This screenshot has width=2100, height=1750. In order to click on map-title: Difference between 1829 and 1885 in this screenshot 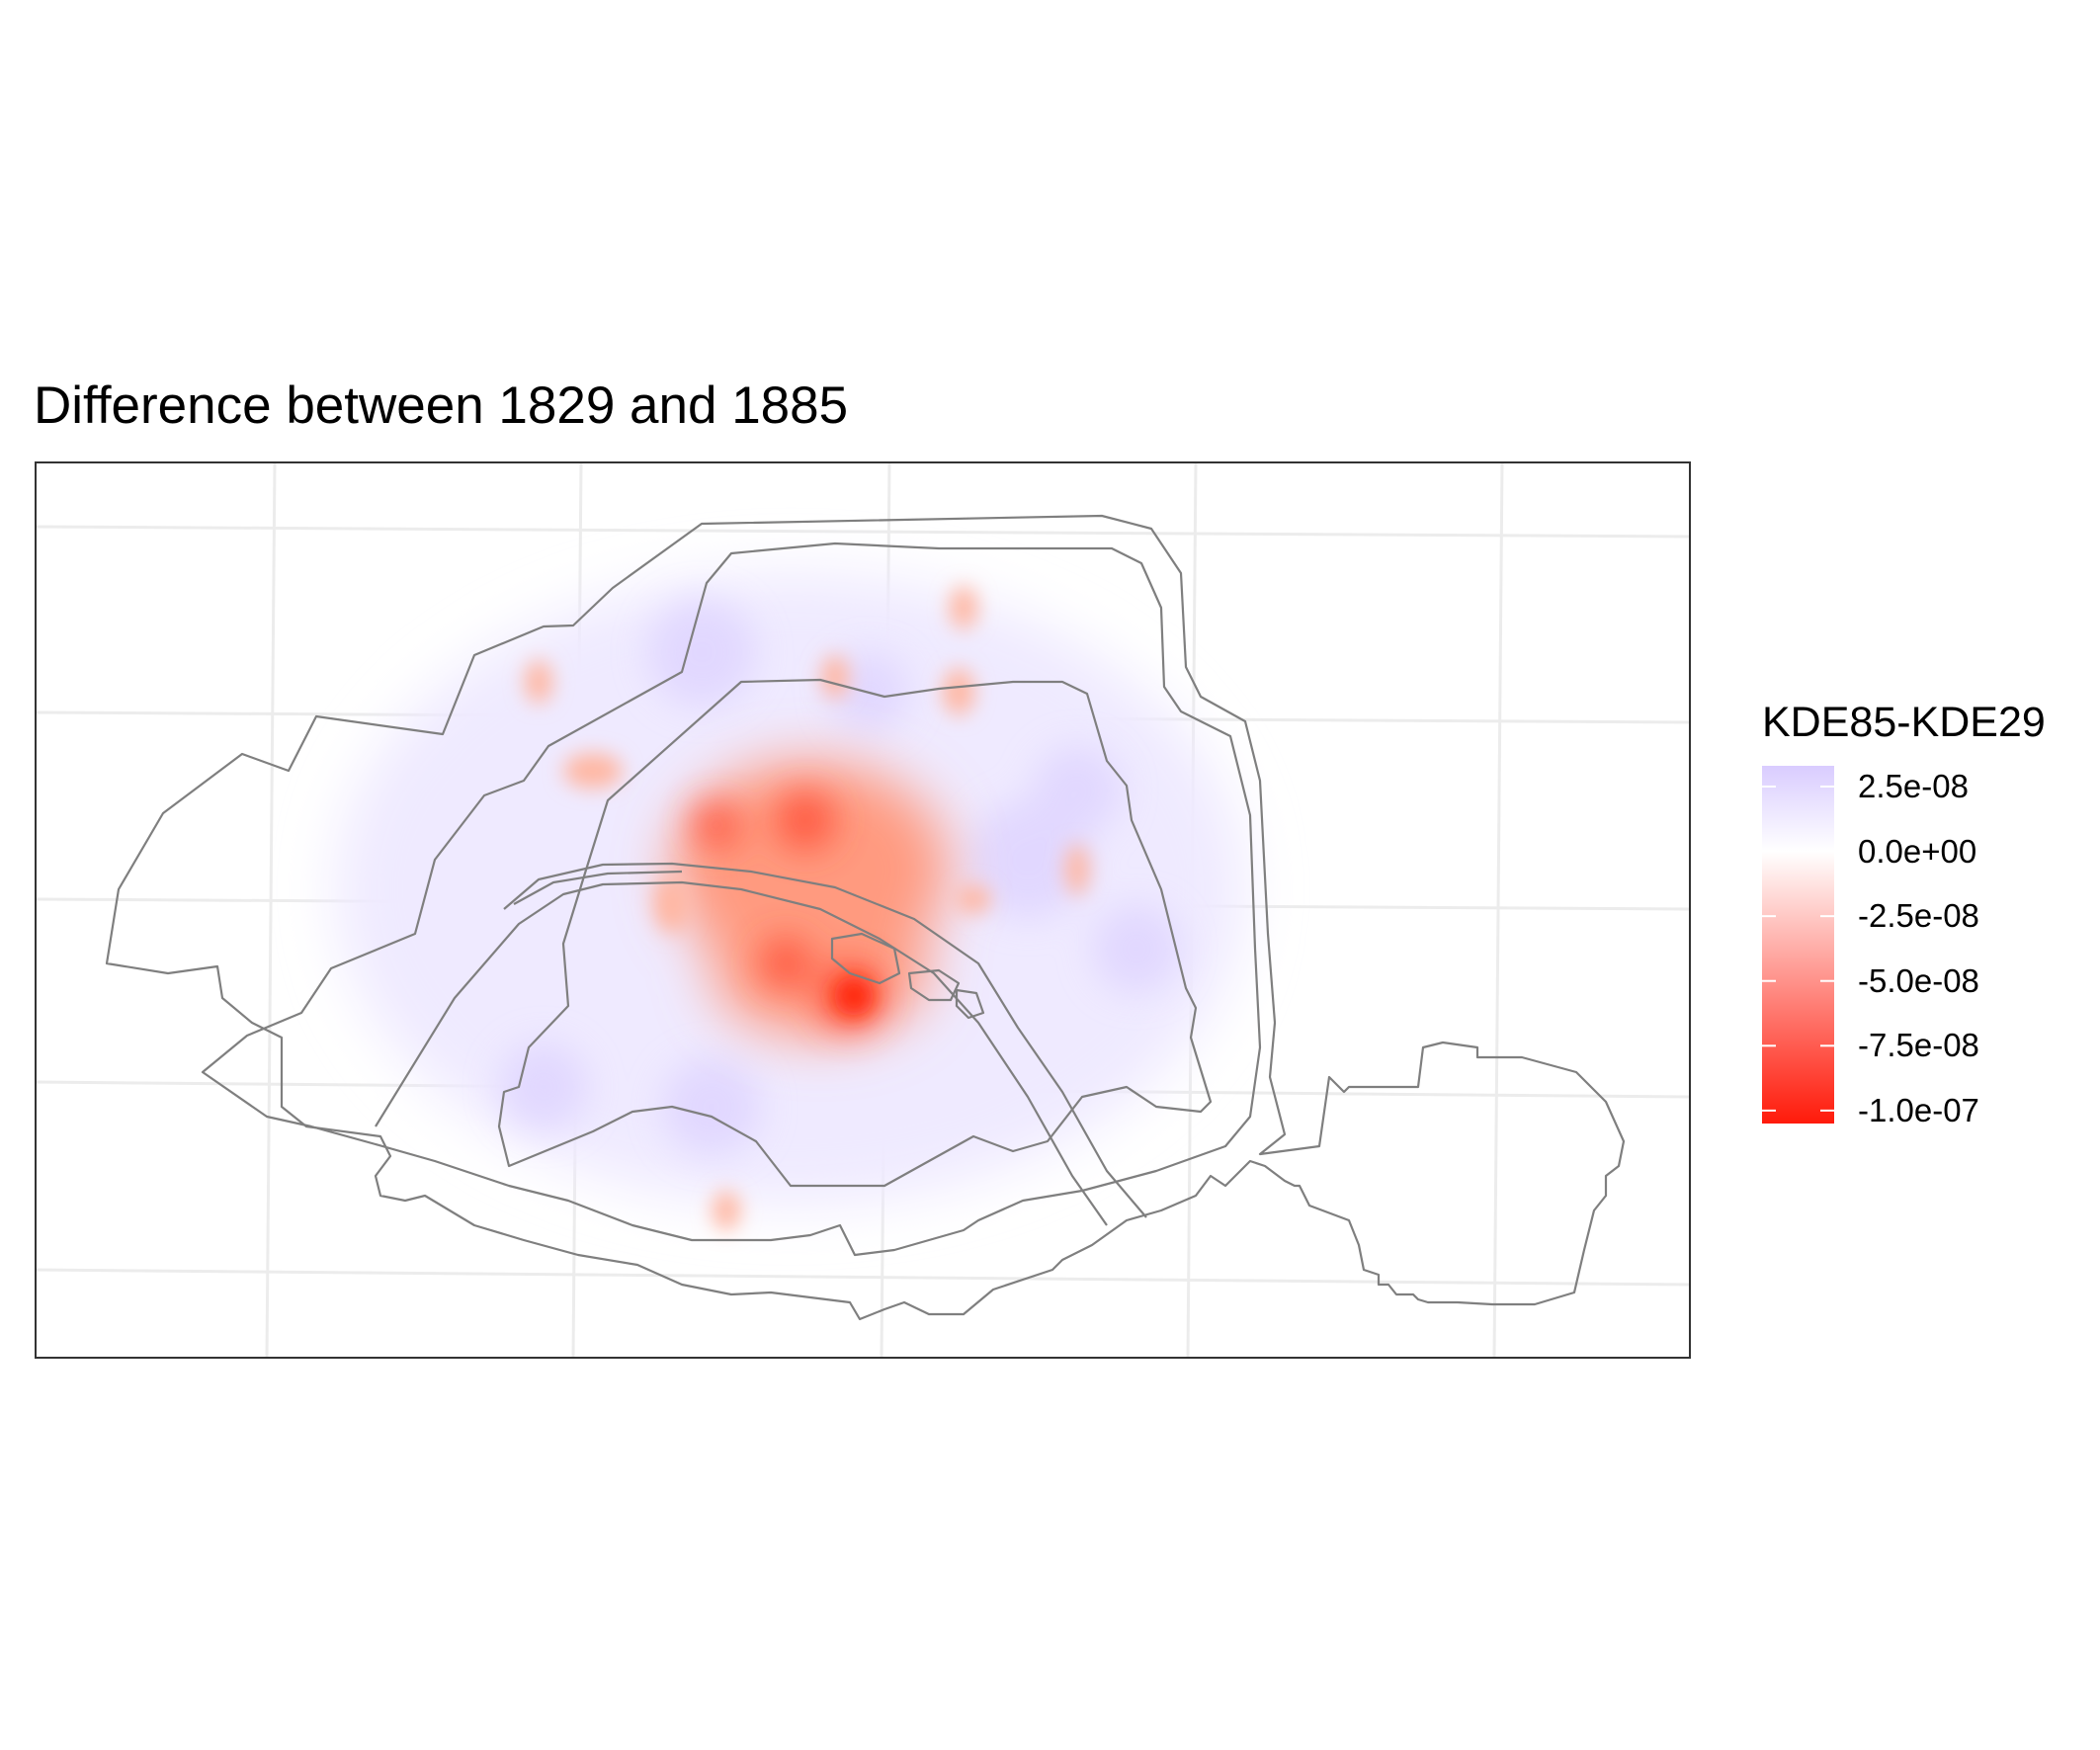, I will do `click(441, 405)`.